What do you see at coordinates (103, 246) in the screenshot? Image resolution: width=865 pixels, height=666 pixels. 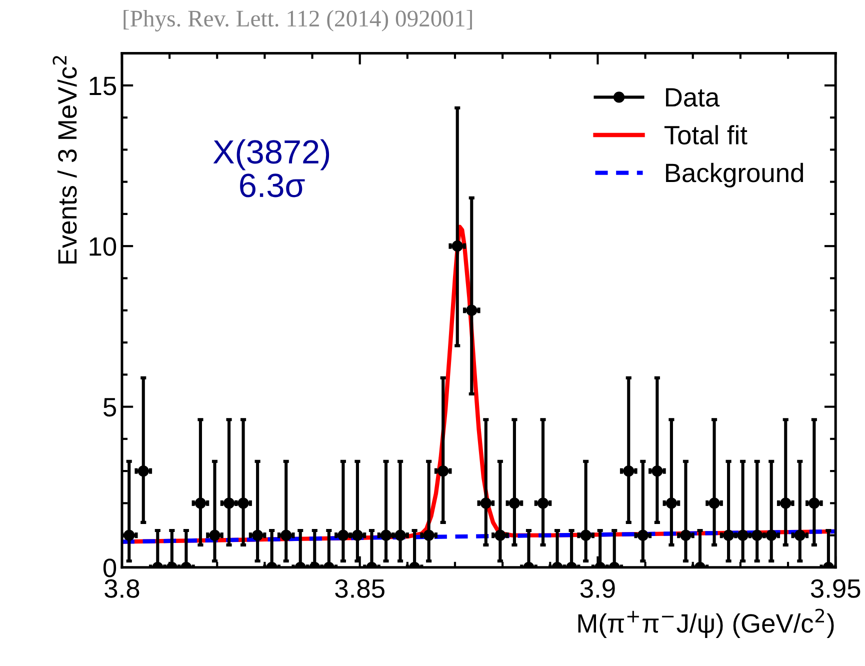 I see `y-tick-label: 10` at bounding box center [103, 246].